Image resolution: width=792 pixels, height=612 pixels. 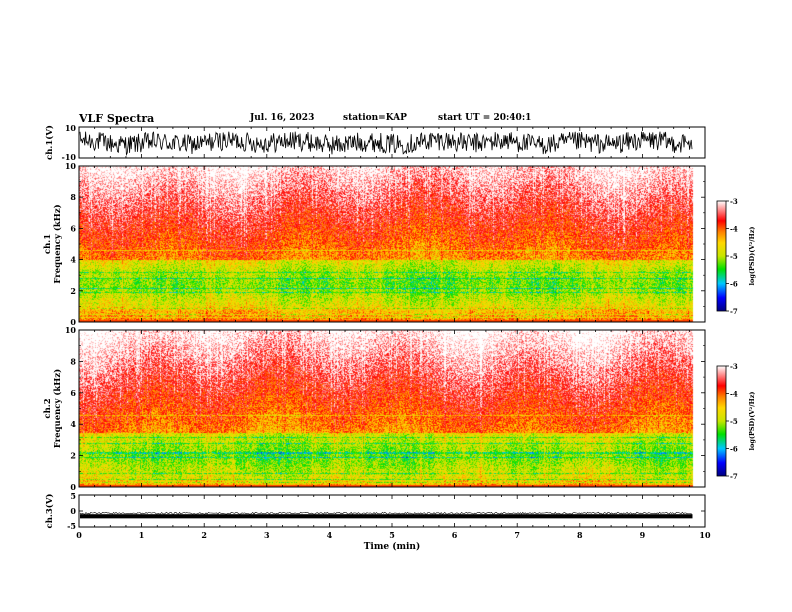 I want to click on x-tick-label: 0, so click(x=79, y=535).